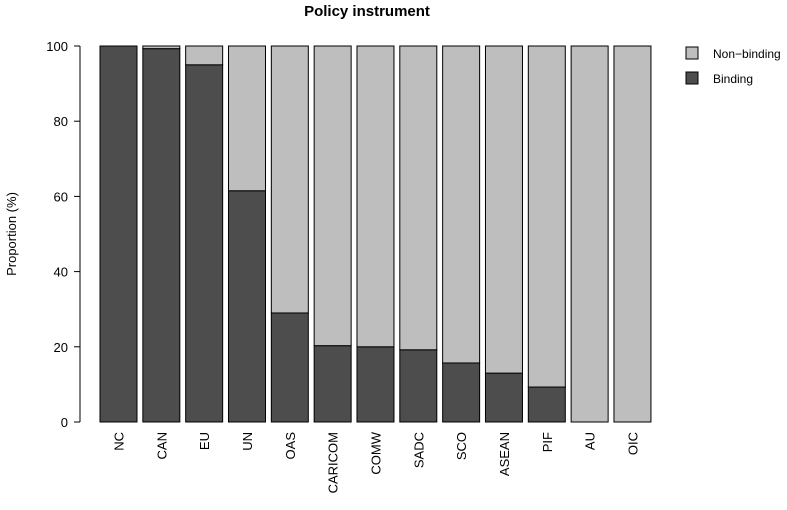 This screenshot has width=787, height=510. What do you see at coordinates (64, 422) in the screenshot?
I see `y-tick-label: 0` at bounding box center [64, 422].